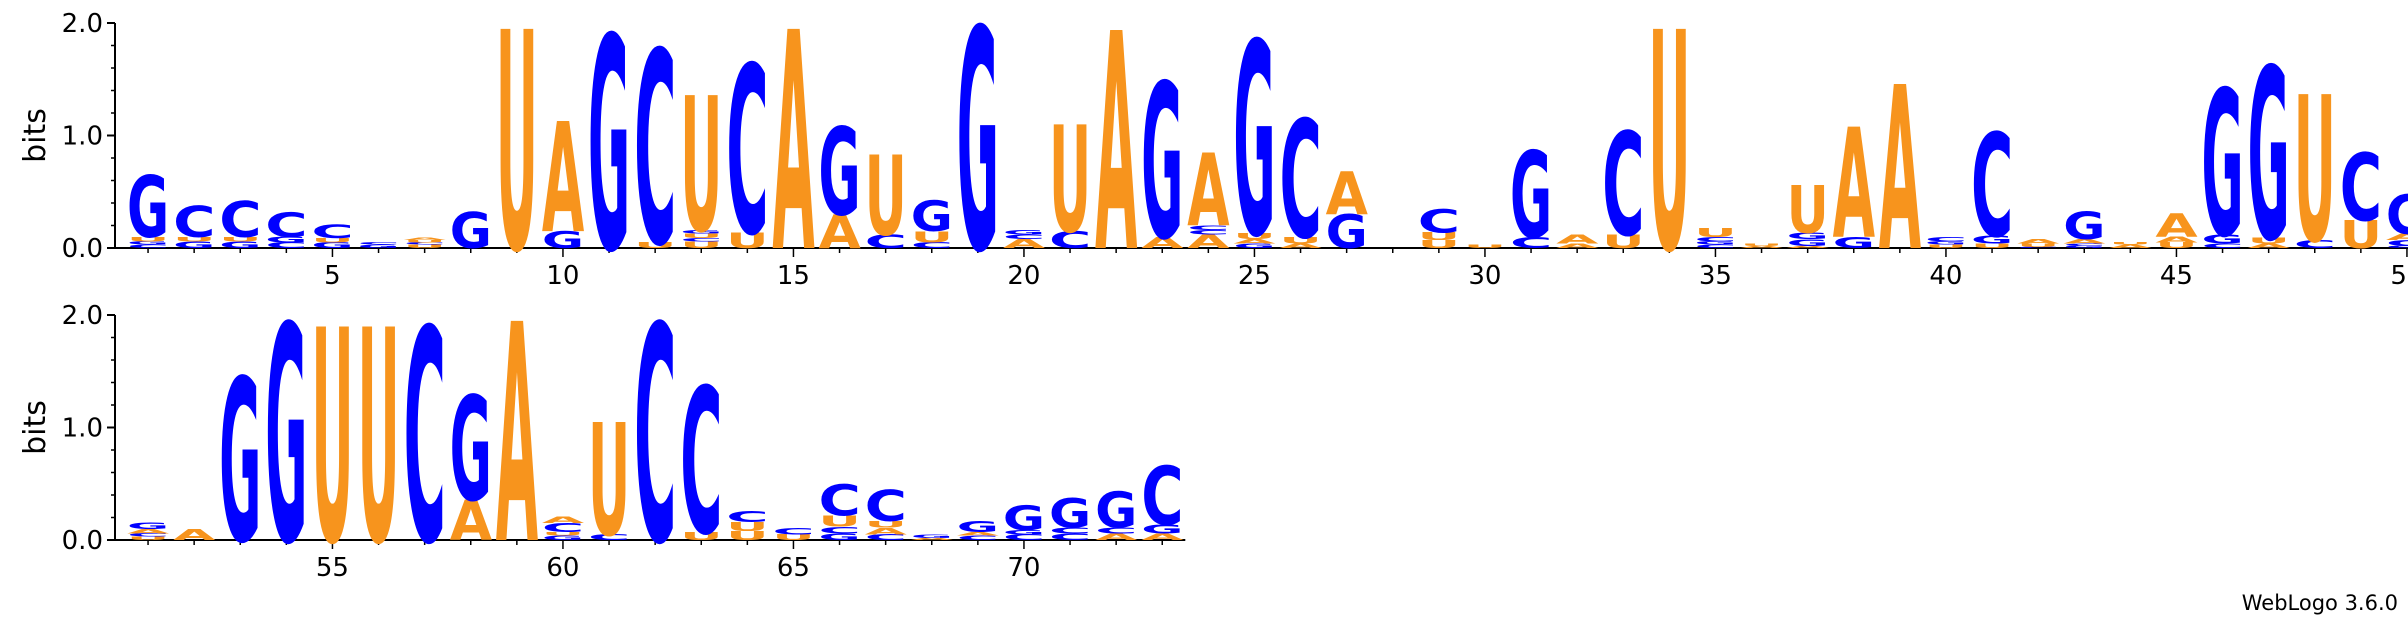  I want to click on logo-column: CCG, so click(1070, 516).